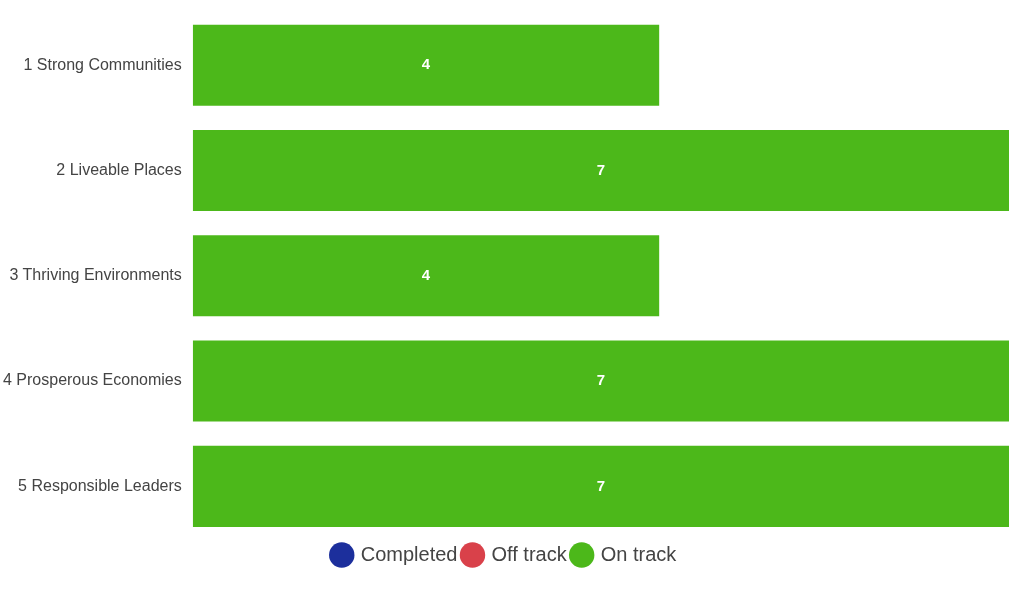  Describe the element at coordinates (92, 380) in the screenshot. I see `y-tick-label: 4 Prosperous Economies` at that location.